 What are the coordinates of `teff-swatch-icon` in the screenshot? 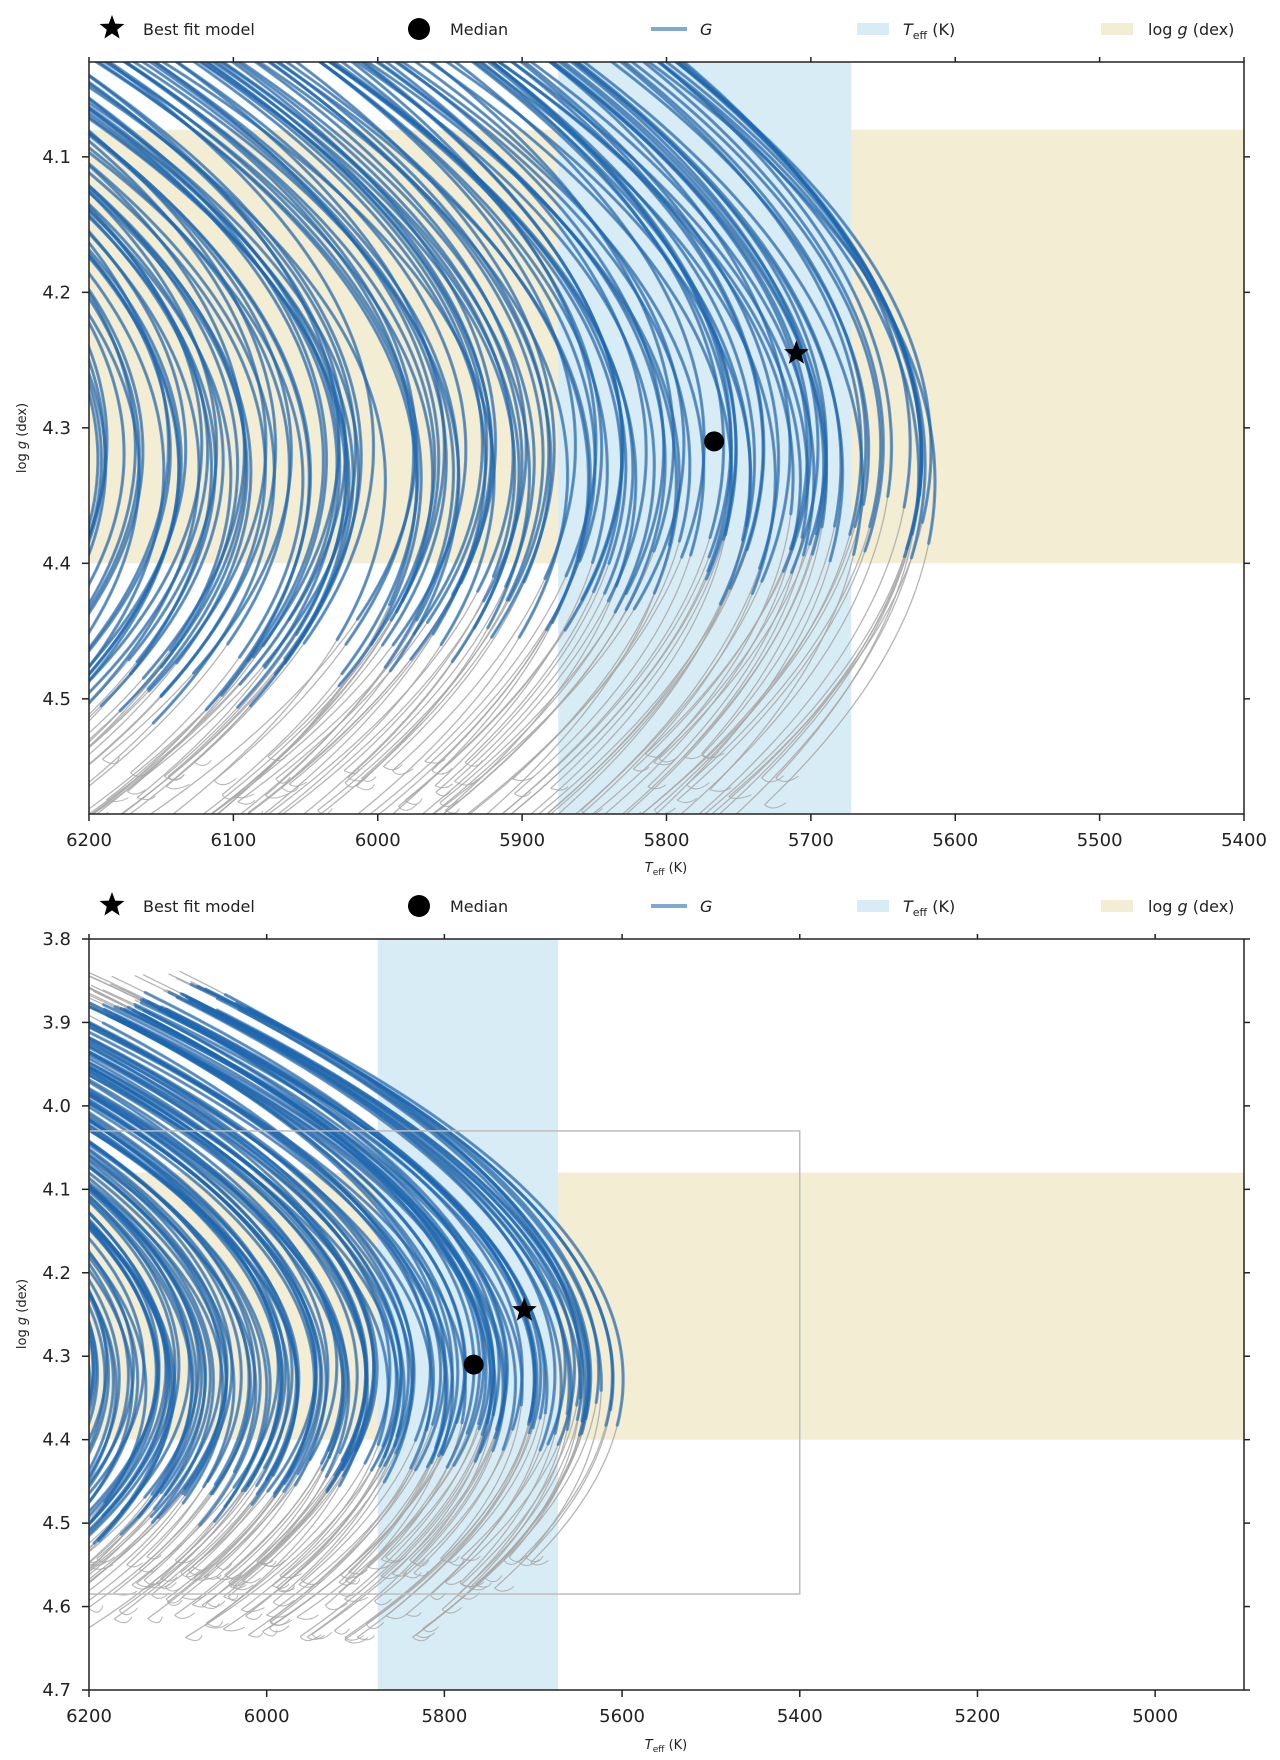 It's located at (873, 906).